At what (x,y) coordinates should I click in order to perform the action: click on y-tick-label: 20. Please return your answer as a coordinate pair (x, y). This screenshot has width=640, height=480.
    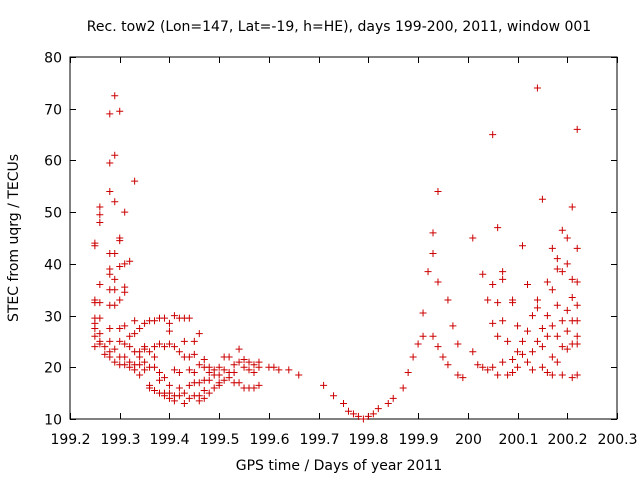
    Looking at the image, I should click on (53, 369).